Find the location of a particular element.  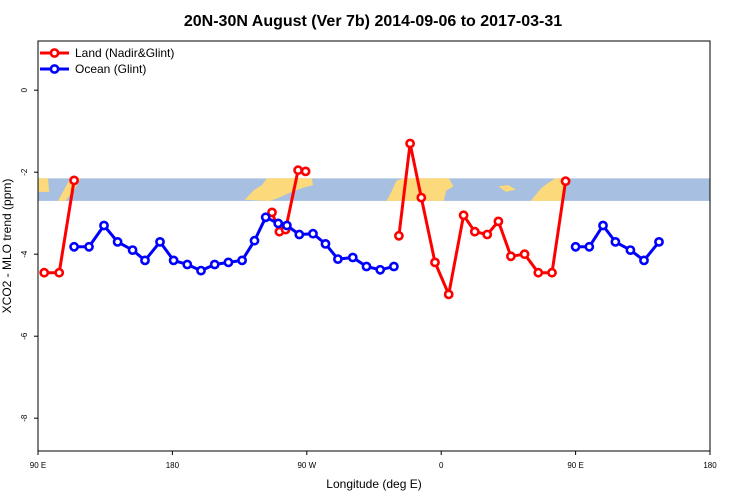

x-axis-label: Longitude (deg E) is located at coordinates (373, 484).